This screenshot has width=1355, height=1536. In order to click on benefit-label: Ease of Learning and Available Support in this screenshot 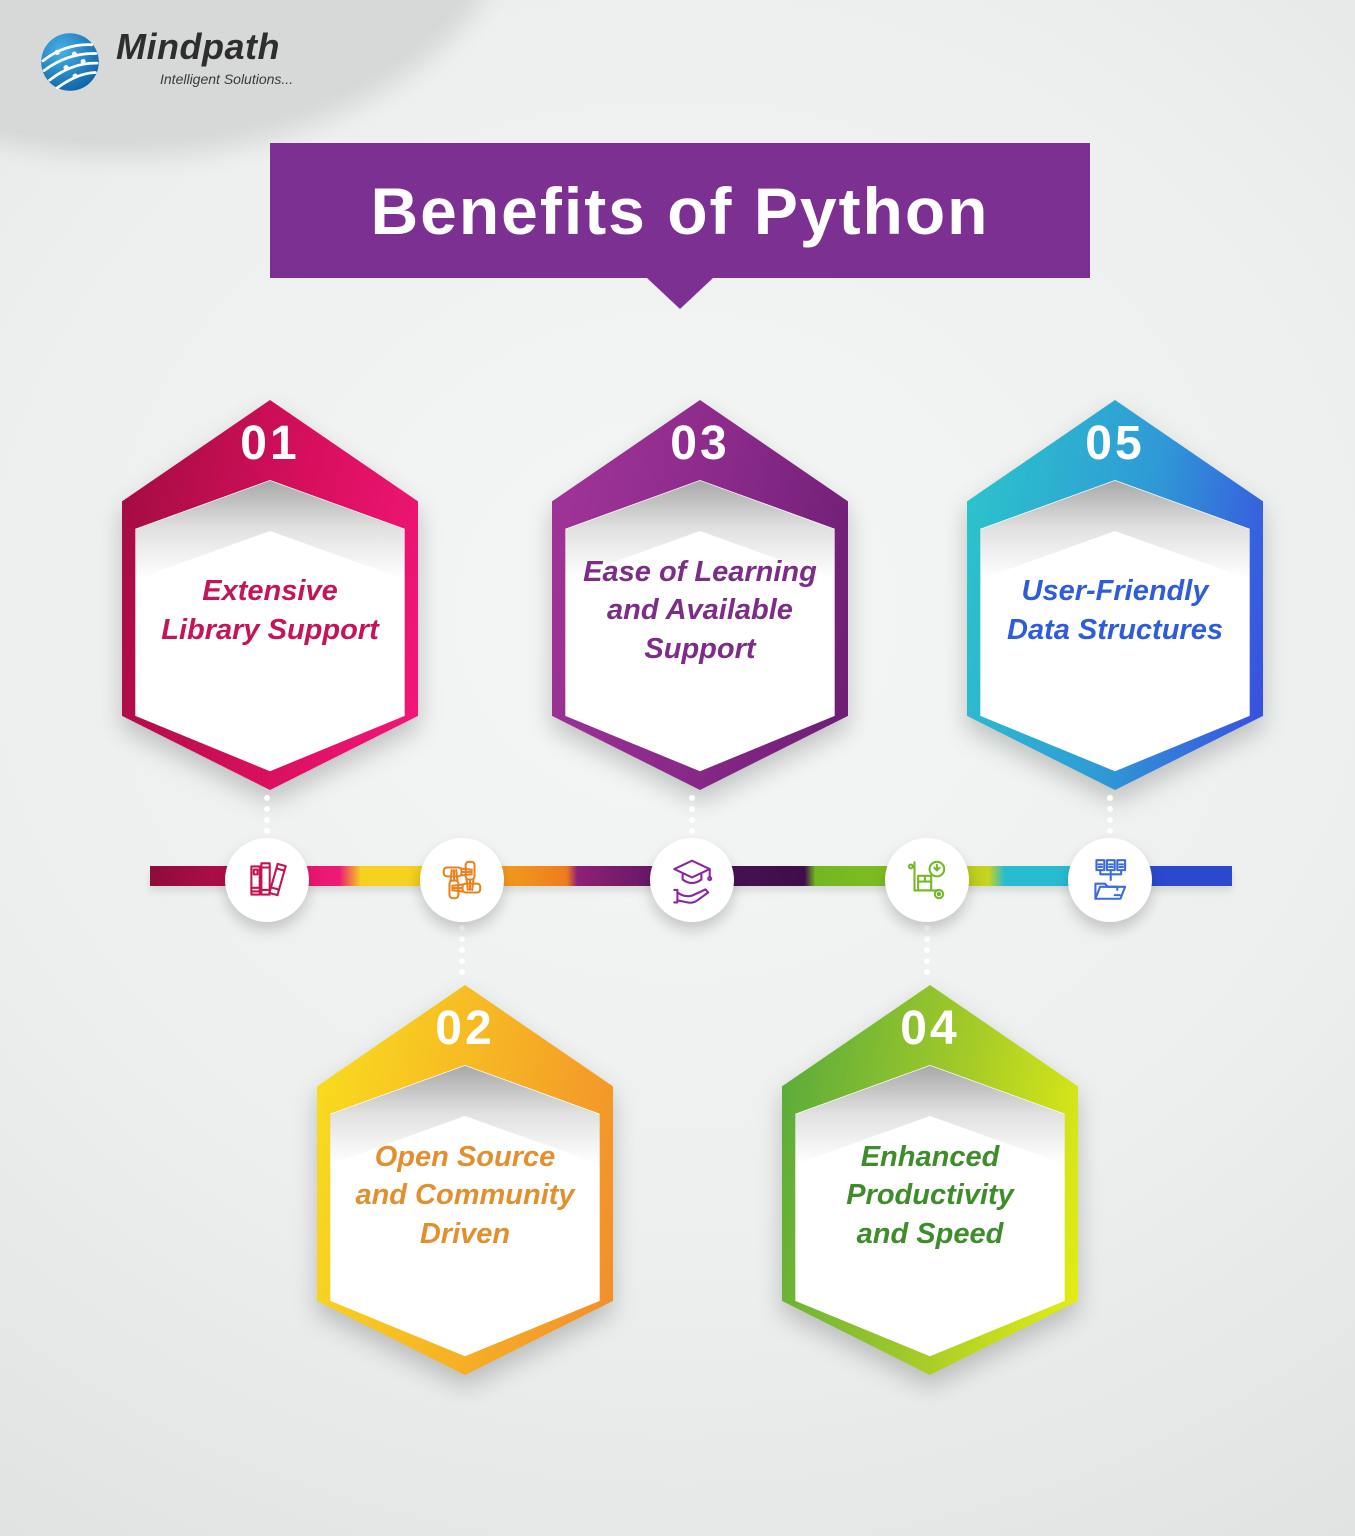, I will do `click(700, 610)`.